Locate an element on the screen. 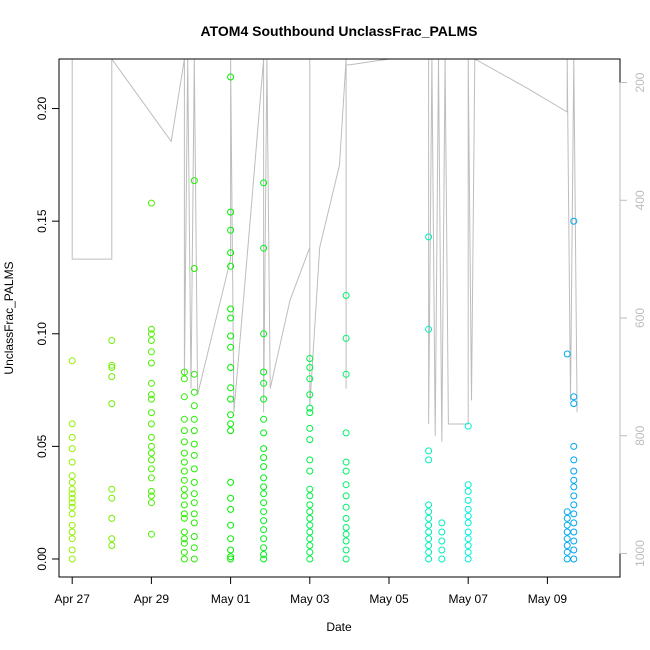 The image size is (650, 650). y-tick-label: 0.15 is located at coordinates (42, 221).